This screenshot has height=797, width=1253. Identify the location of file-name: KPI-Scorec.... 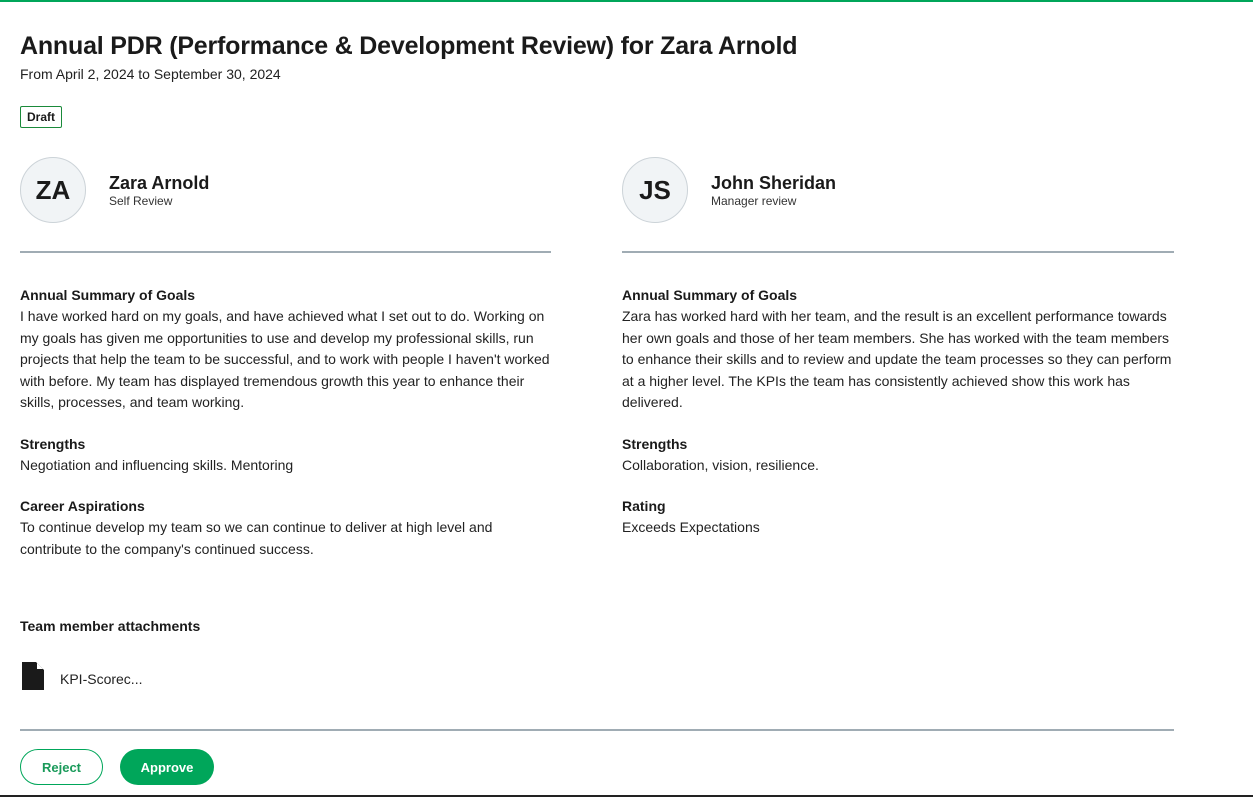
(101, 678).